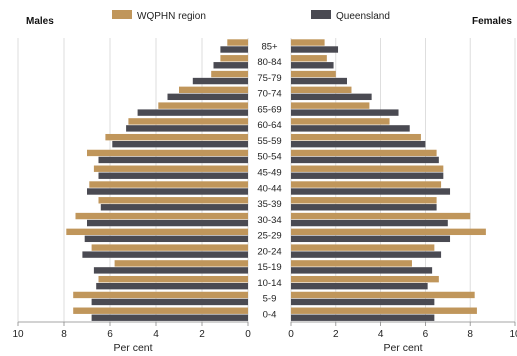 The width and height of the screenshot is (517, 356). Describe the element at coordinates (171, 16) in the screenshot. I see `legend-label-wqphn: WQPHN region` at that location.